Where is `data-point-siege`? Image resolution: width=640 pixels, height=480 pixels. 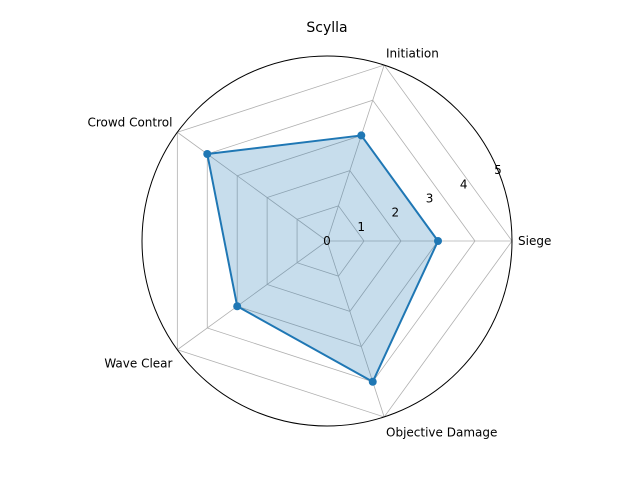 data-point-siege is located at coordinates (438, 241).